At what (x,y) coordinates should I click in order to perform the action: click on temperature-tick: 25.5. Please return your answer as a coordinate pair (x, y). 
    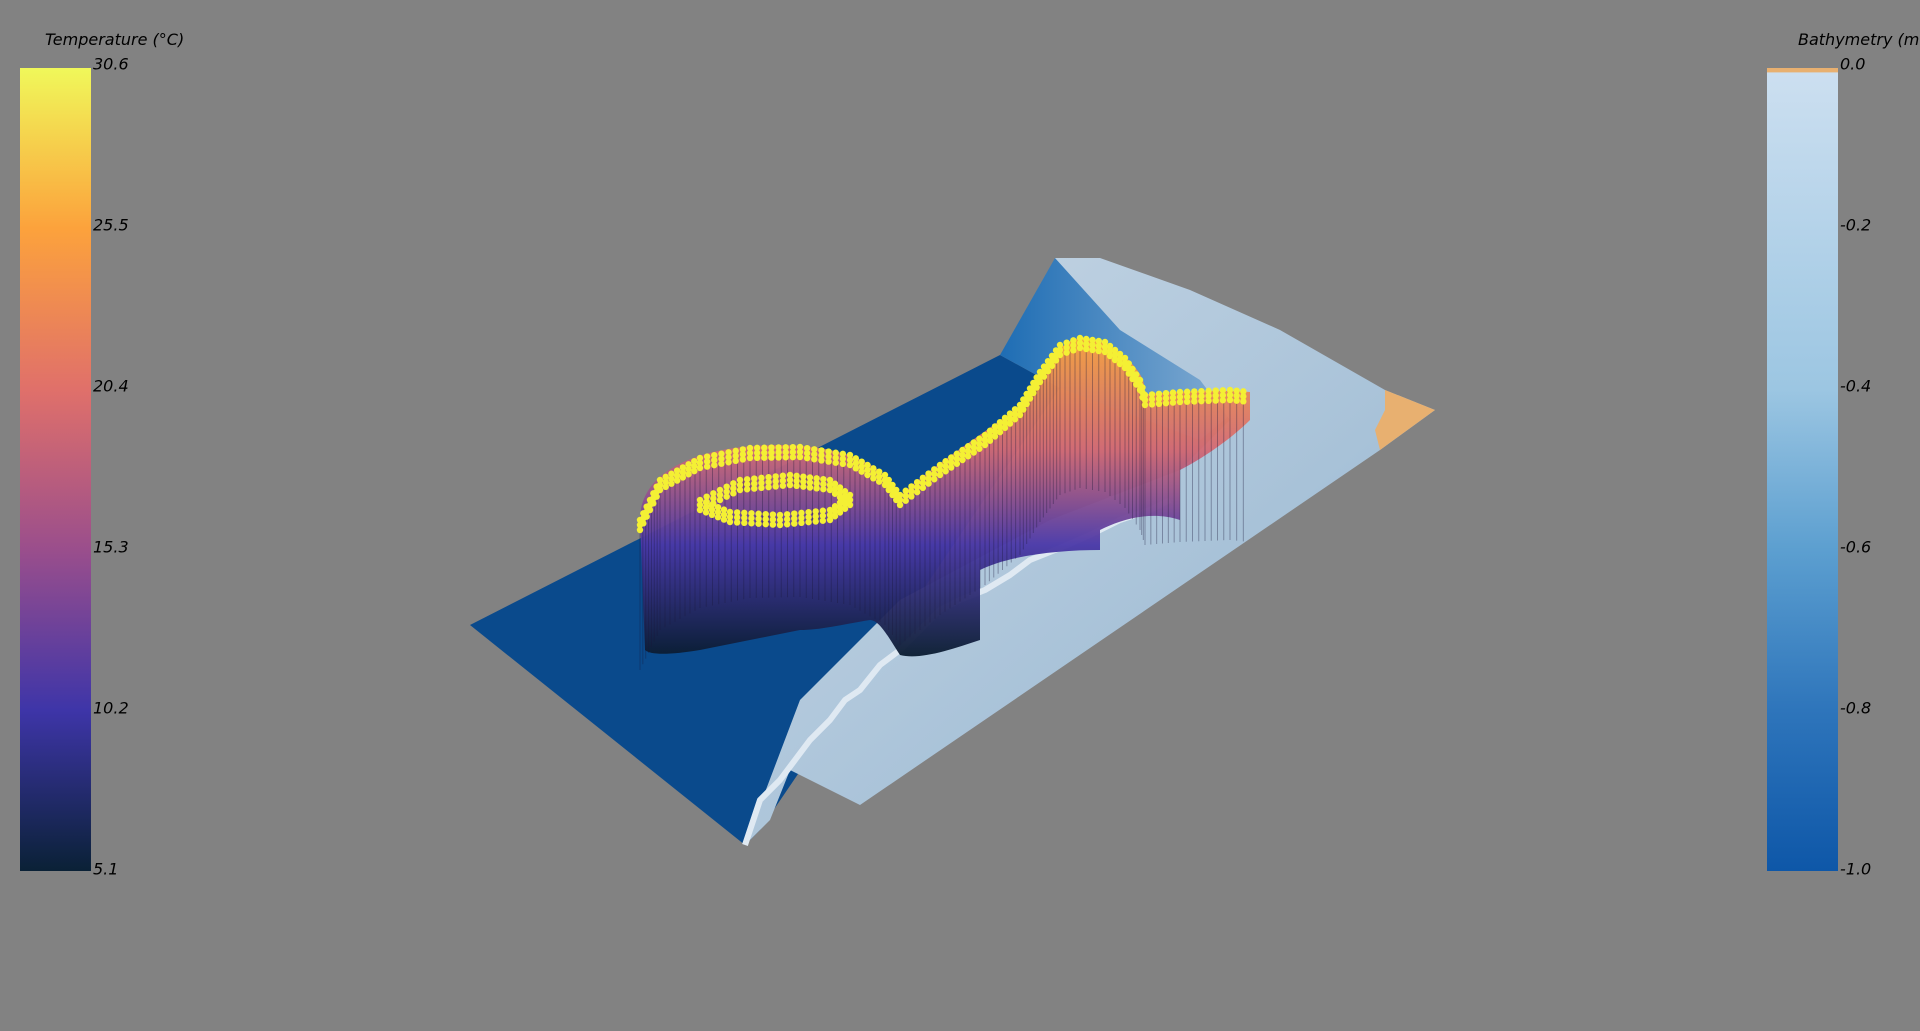
    Looking at the image, I should click on (111, 225).